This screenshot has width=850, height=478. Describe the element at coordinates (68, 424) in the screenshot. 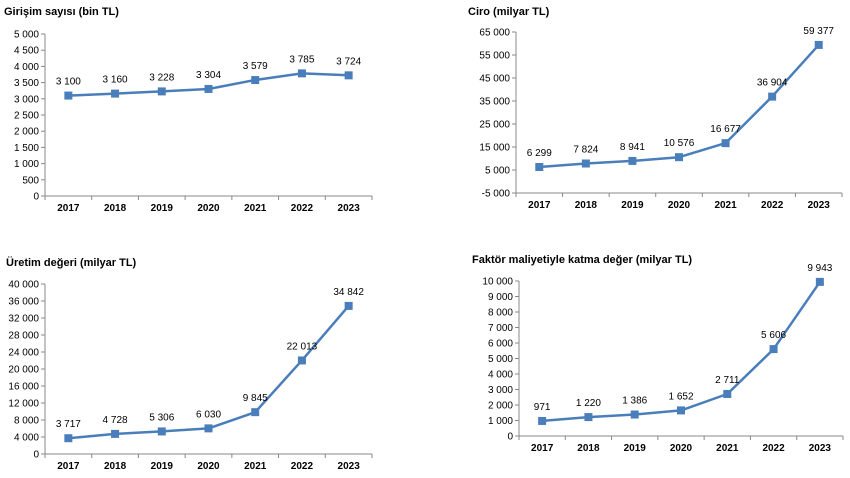

I see `data-label: 3 717` at that location.